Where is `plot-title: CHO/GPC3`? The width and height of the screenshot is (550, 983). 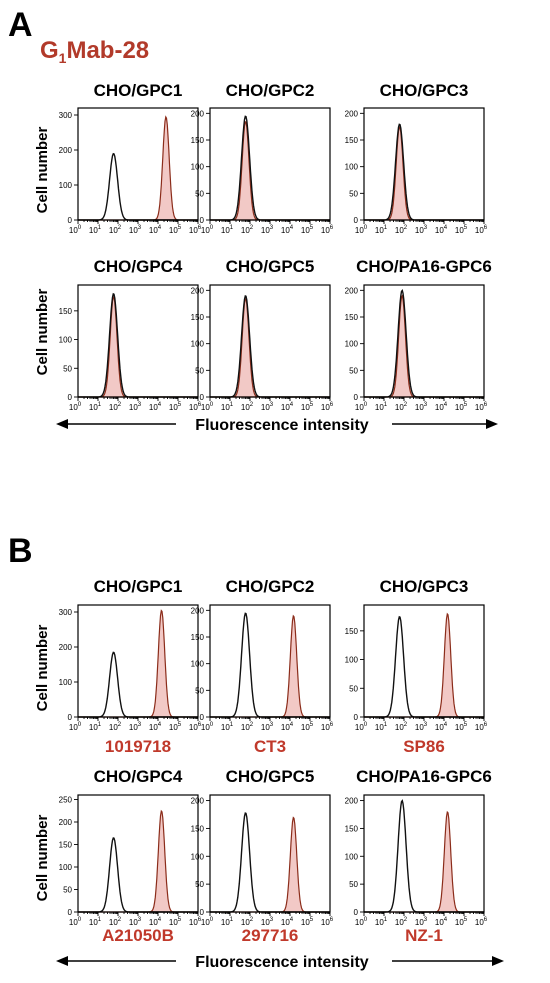 plot-title: CHO/GPC3 is located at coordinates (424, 586).